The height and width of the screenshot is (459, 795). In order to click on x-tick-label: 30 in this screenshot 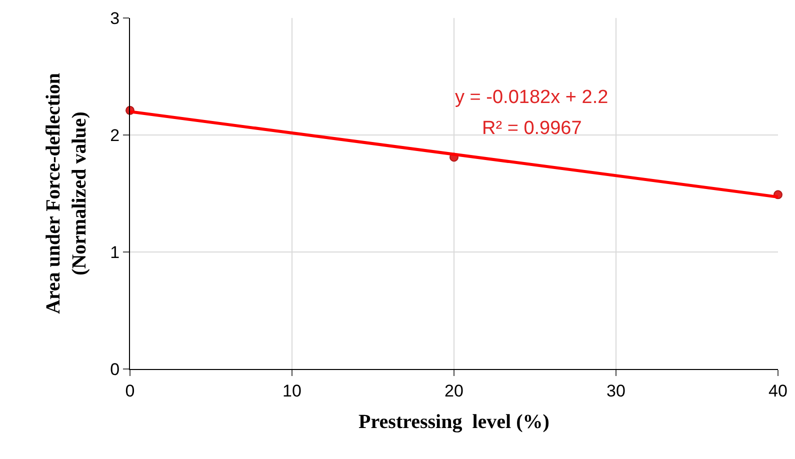, I will do `click(616, 390)`.